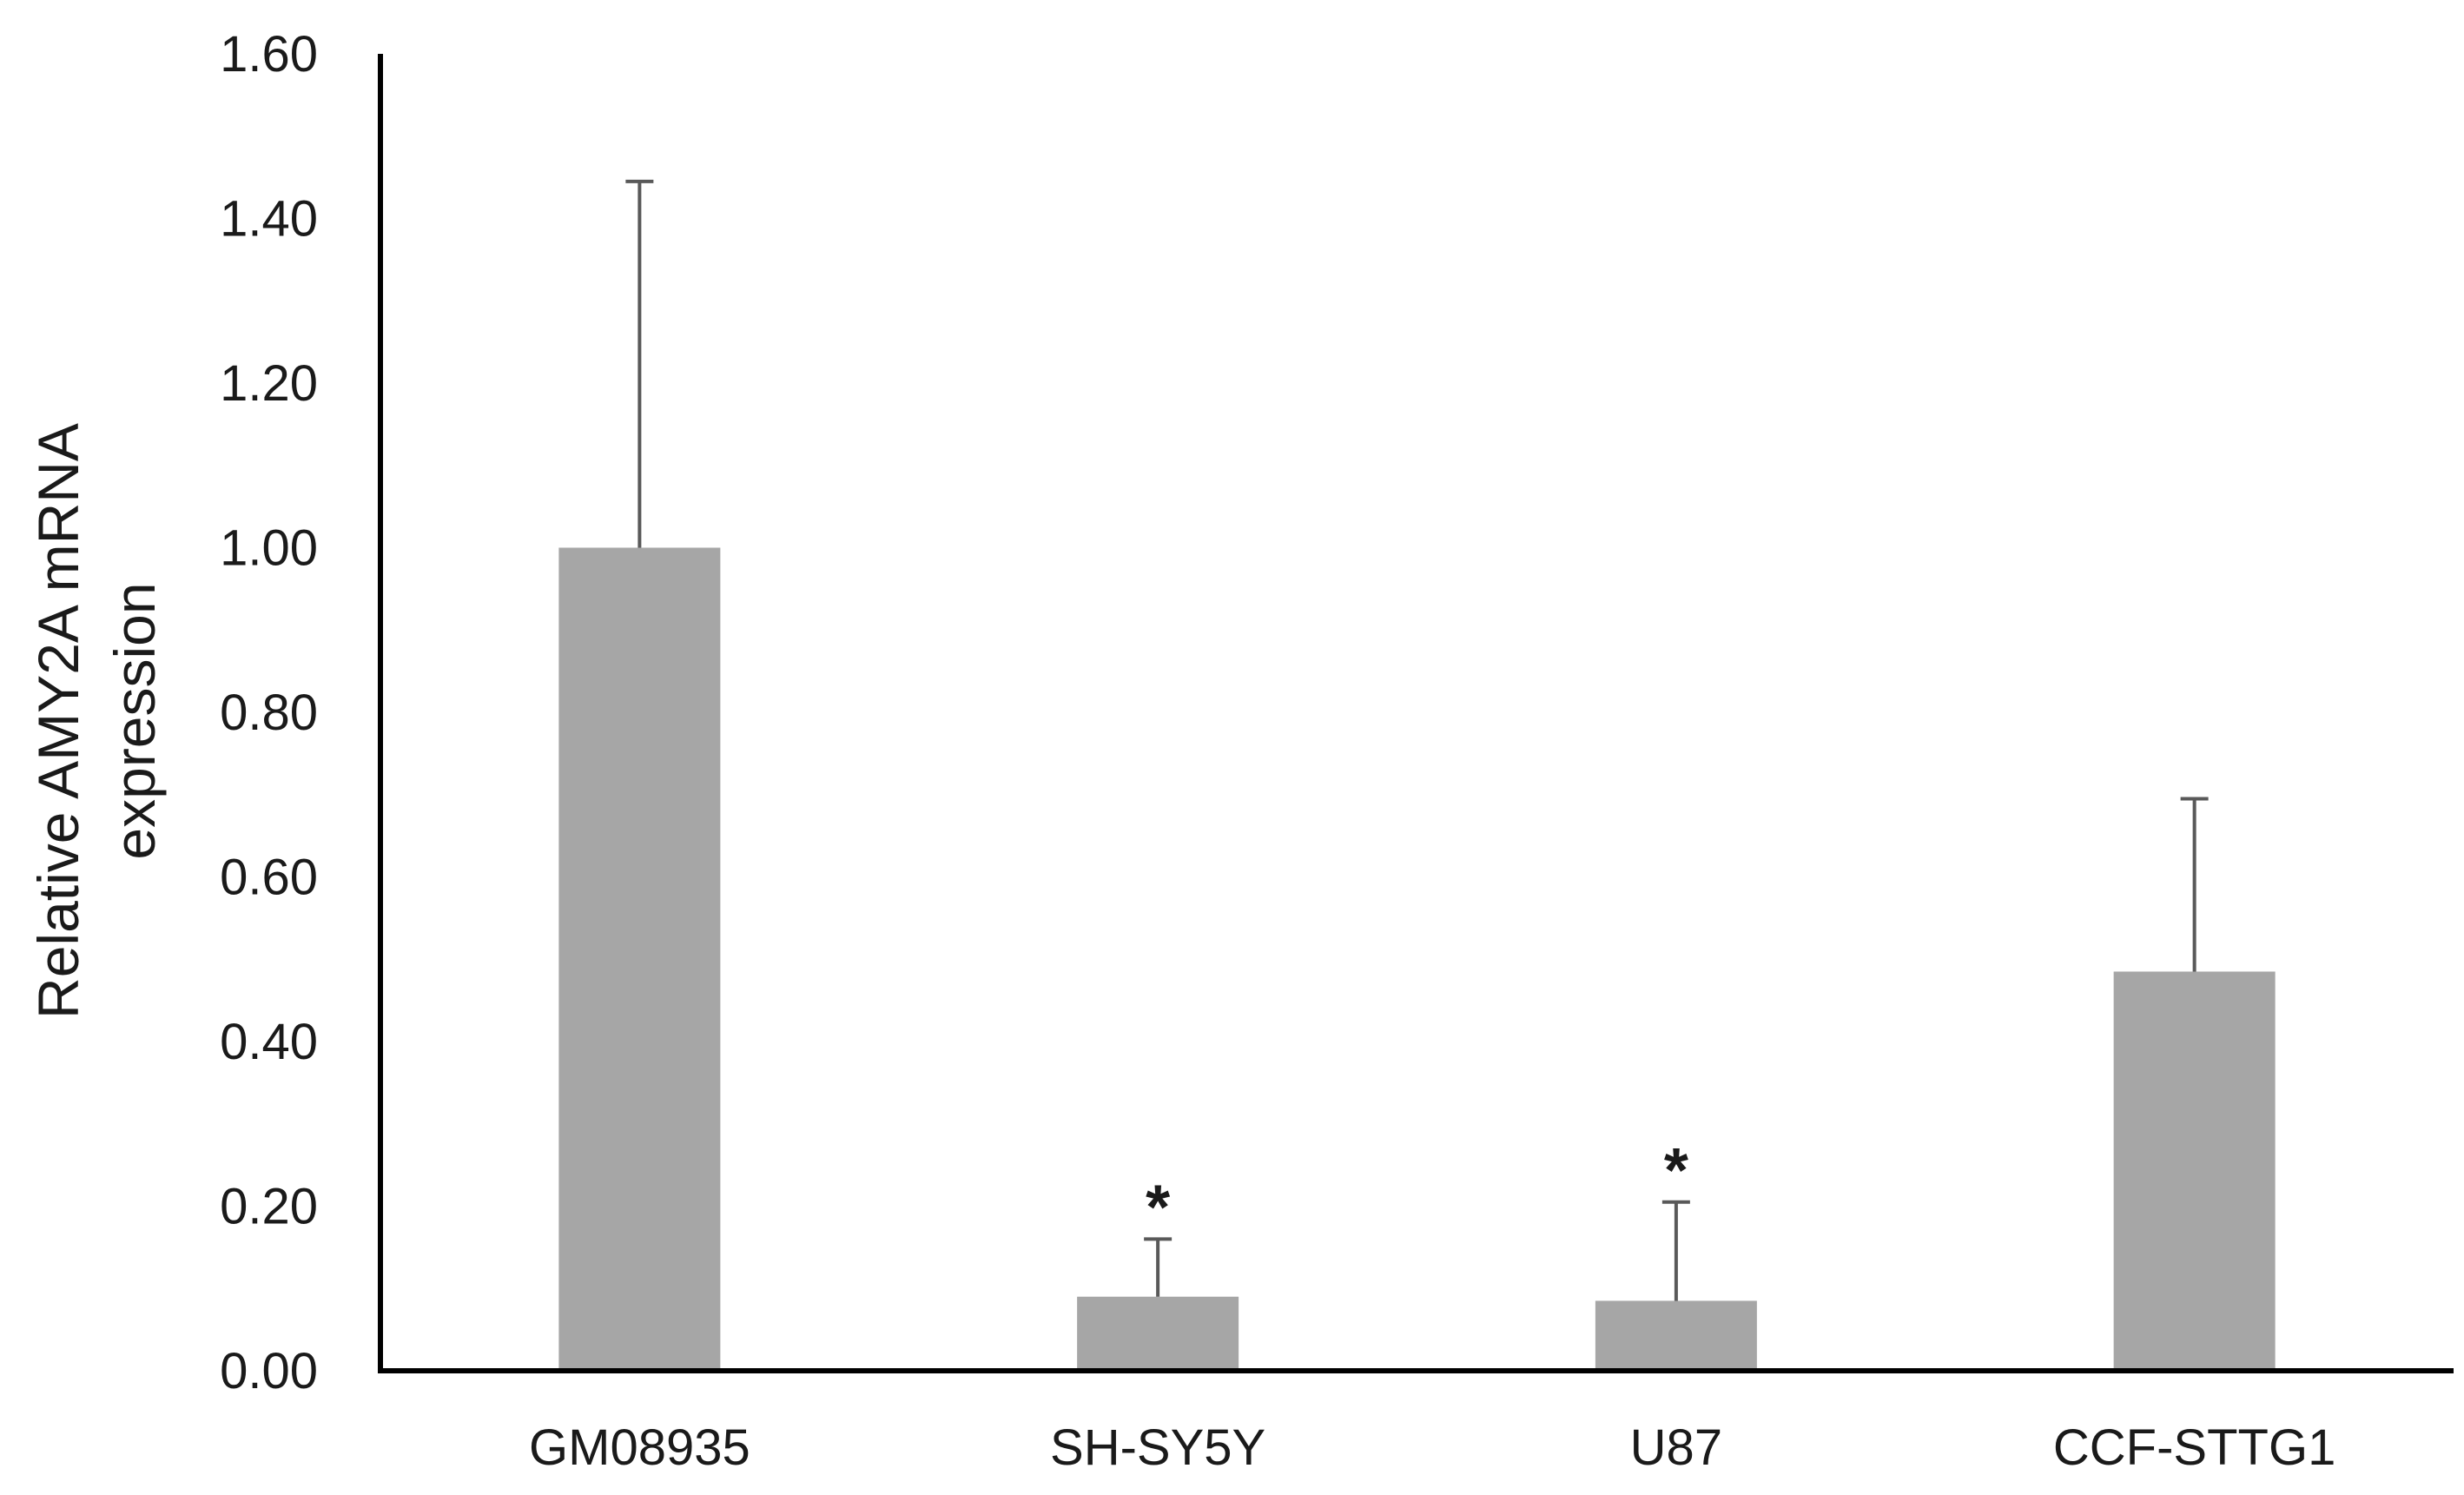 This screenshot has height=1495, width=2464. What do you see at coordinates (269, 1042) in the screenshot?
I see `y-tick-label: 0.40` at bounding box center [269, 1042].